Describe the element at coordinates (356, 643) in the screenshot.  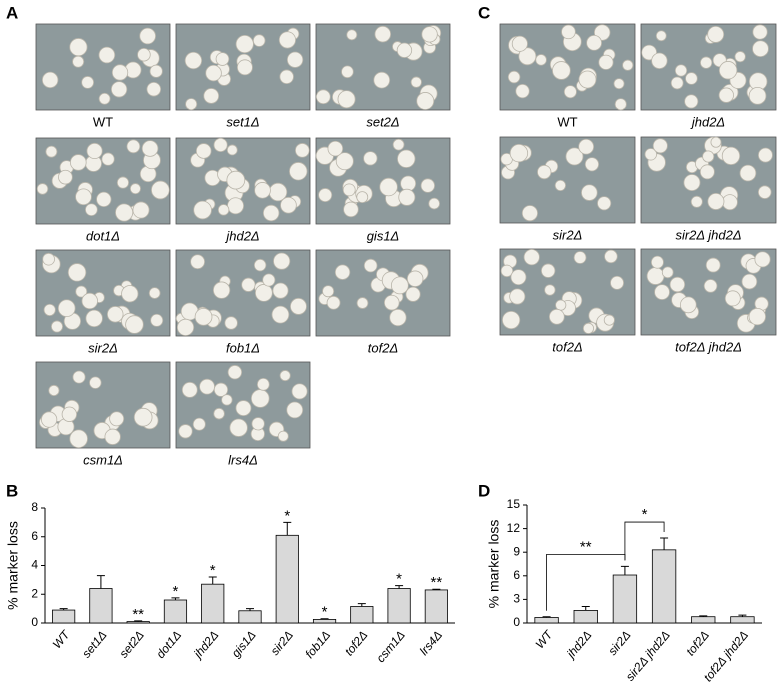
I see `x-tick-label: tof2Δ` at that location.